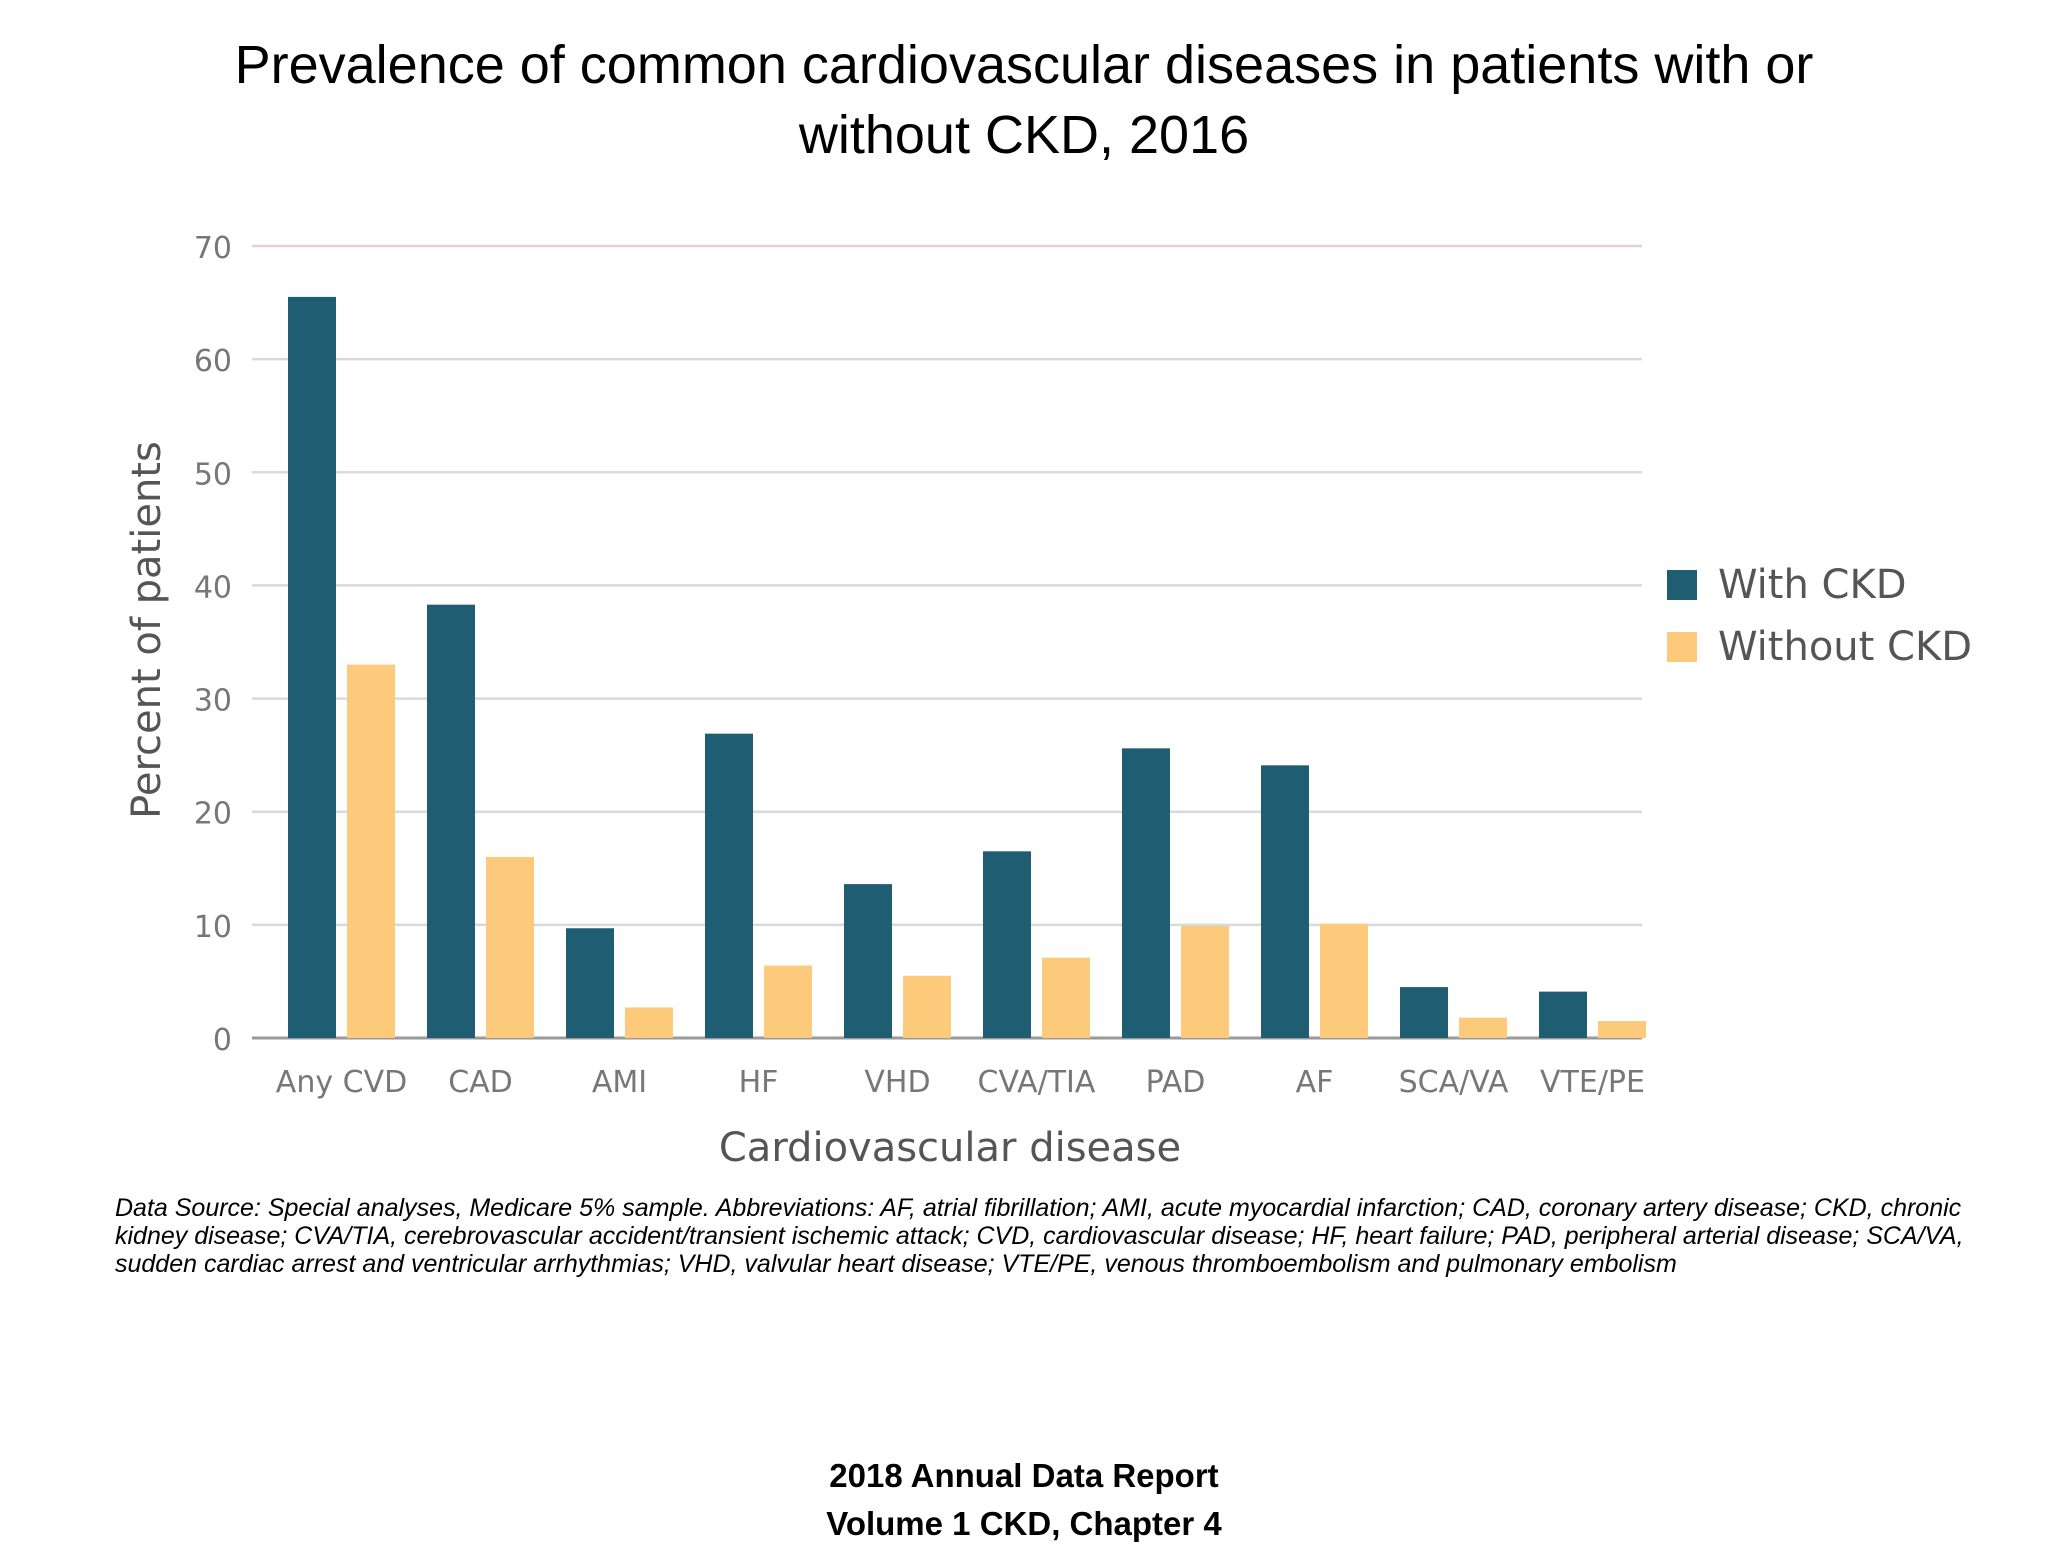 Image resolution: width=2048 pixels, height=1548 pixels. What do you see at coordinates (480, 1082) in the screenshot?
I see `x-tick-label: CAD` at bounding box center [480, 1082].